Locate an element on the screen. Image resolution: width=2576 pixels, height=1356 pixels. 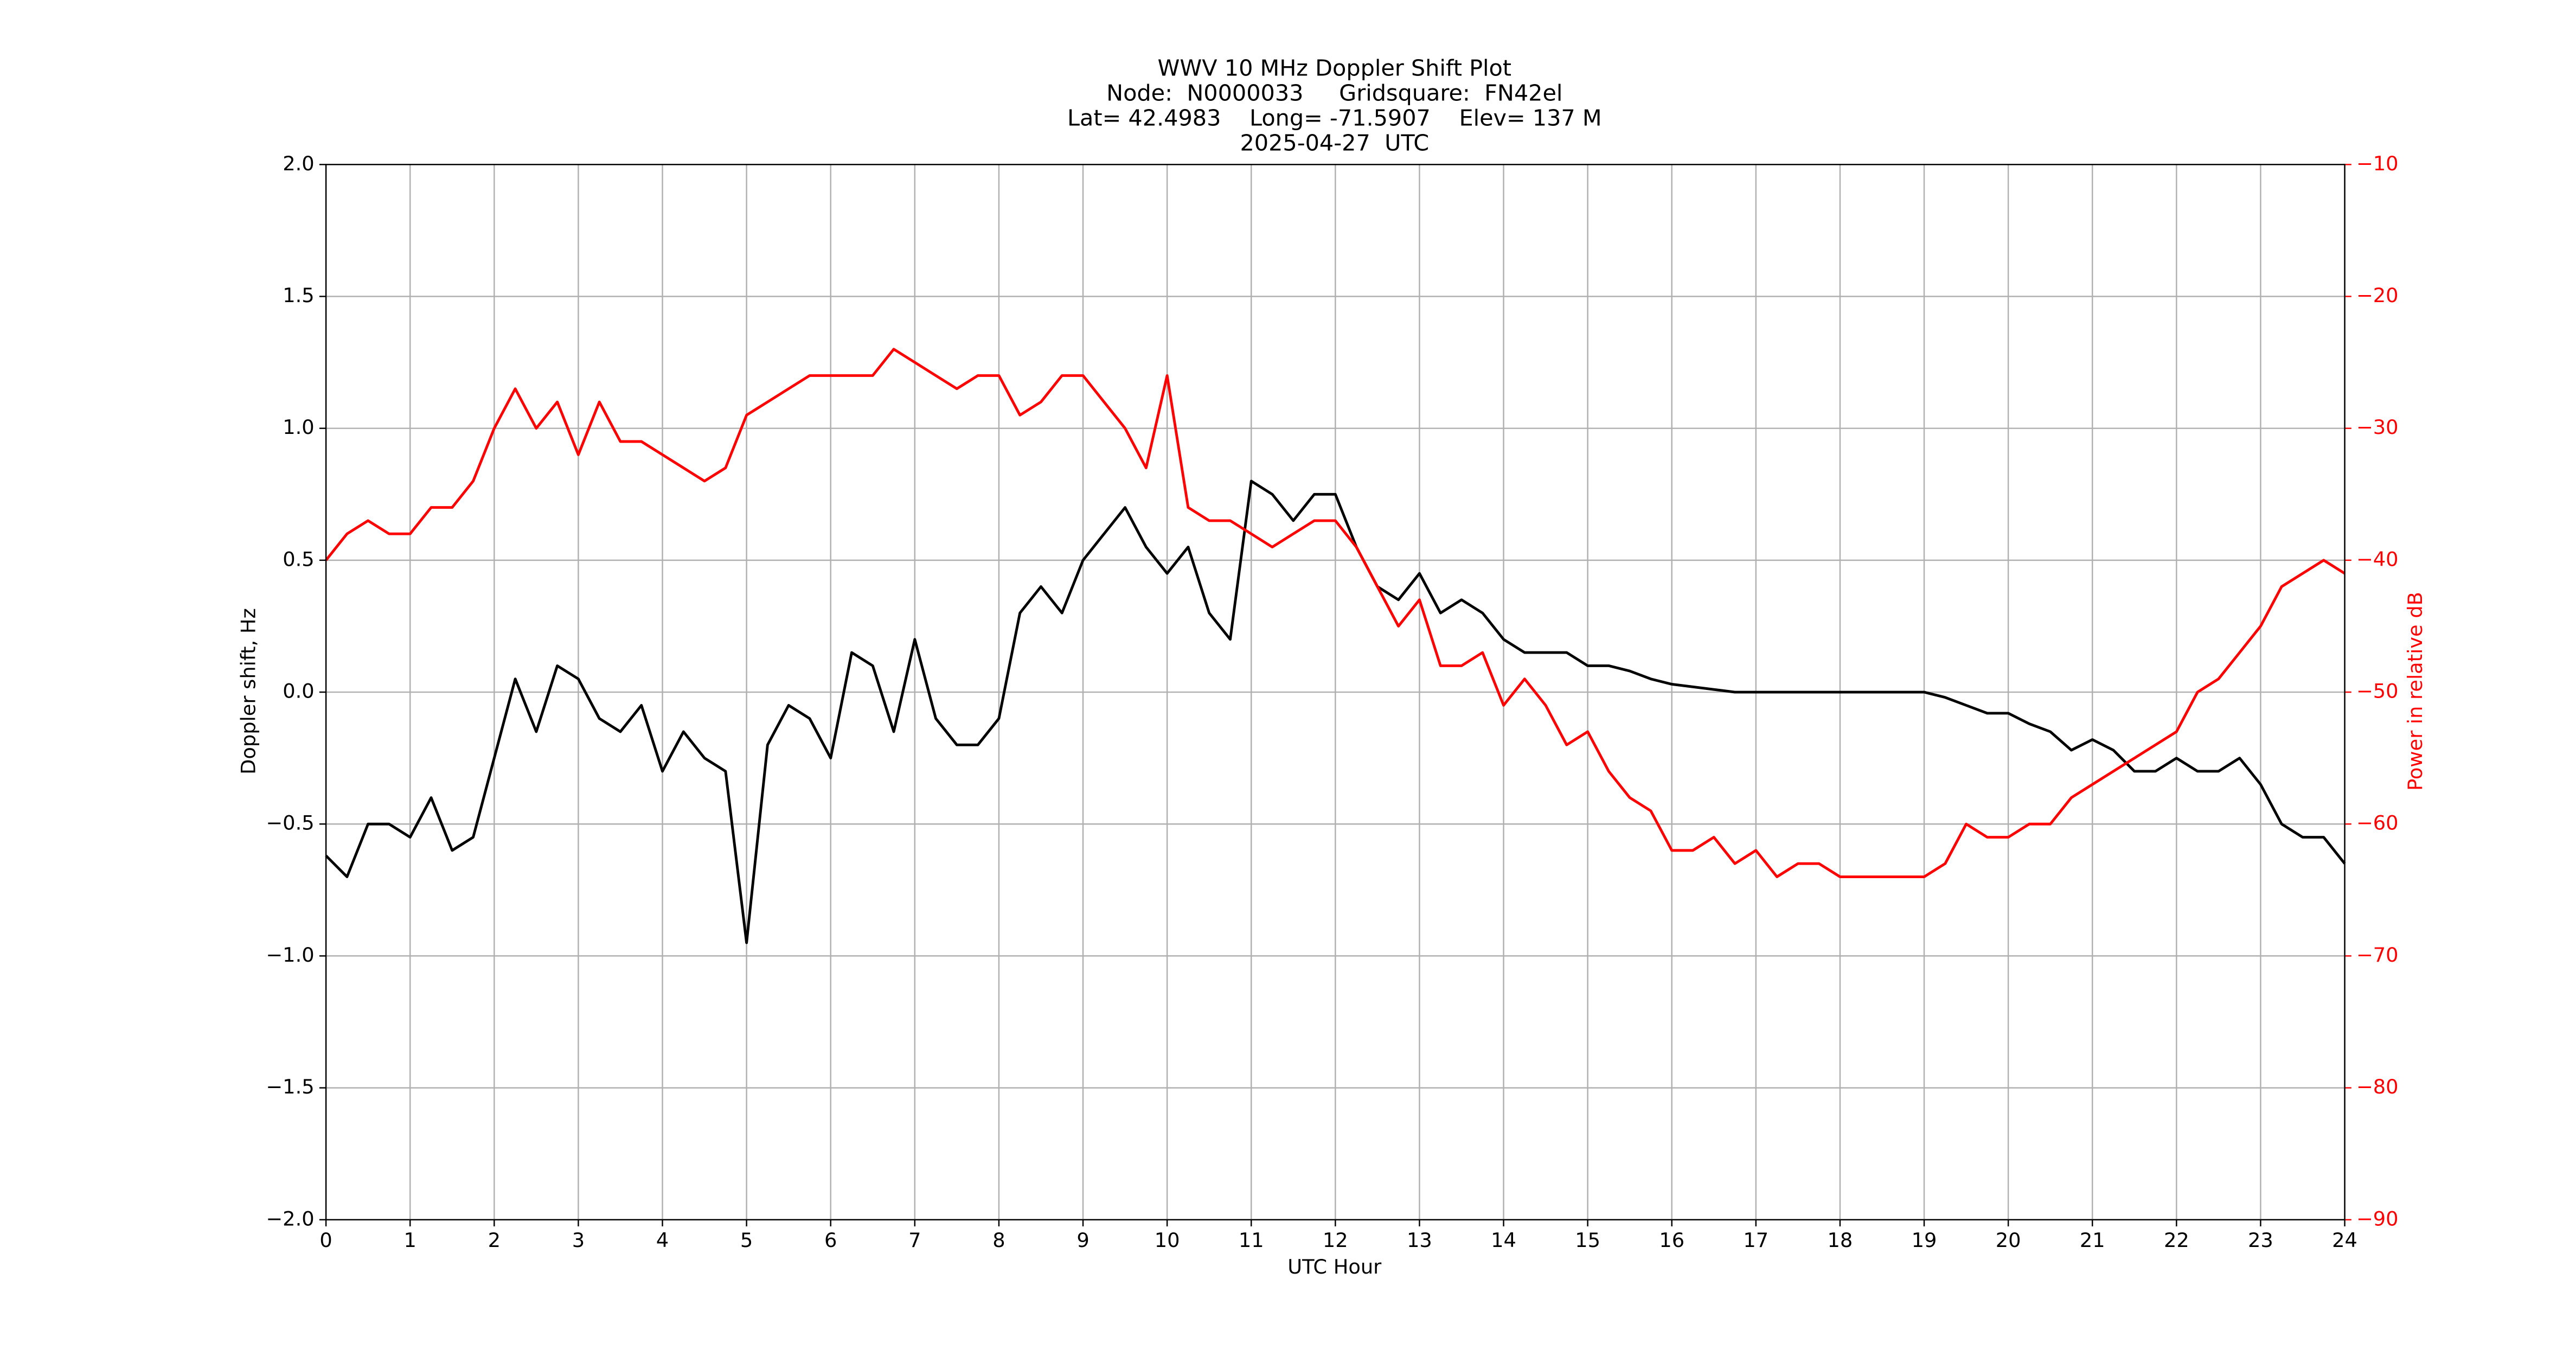
x-axis-label: UTC Hour is located at coordinates (1334, 1266).